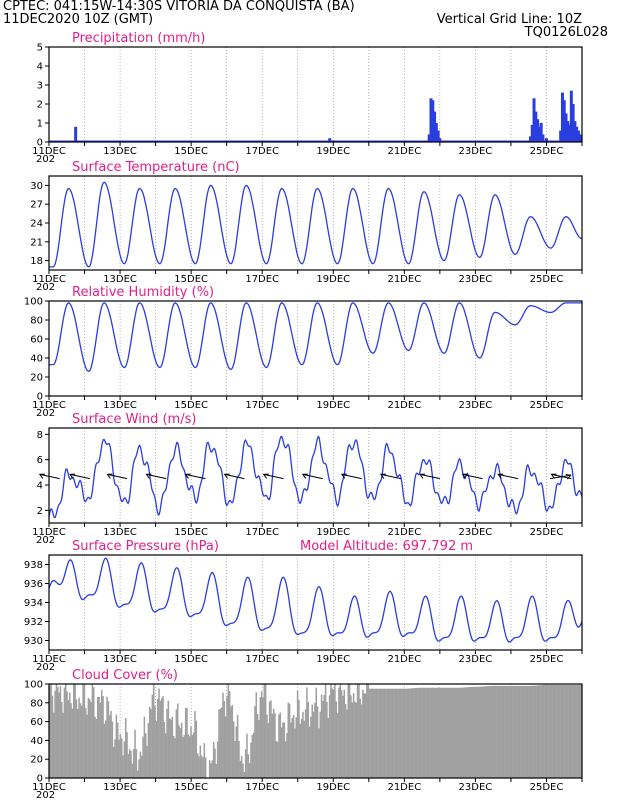  I want to click on y-tick-label: 1, so click(40, 124).